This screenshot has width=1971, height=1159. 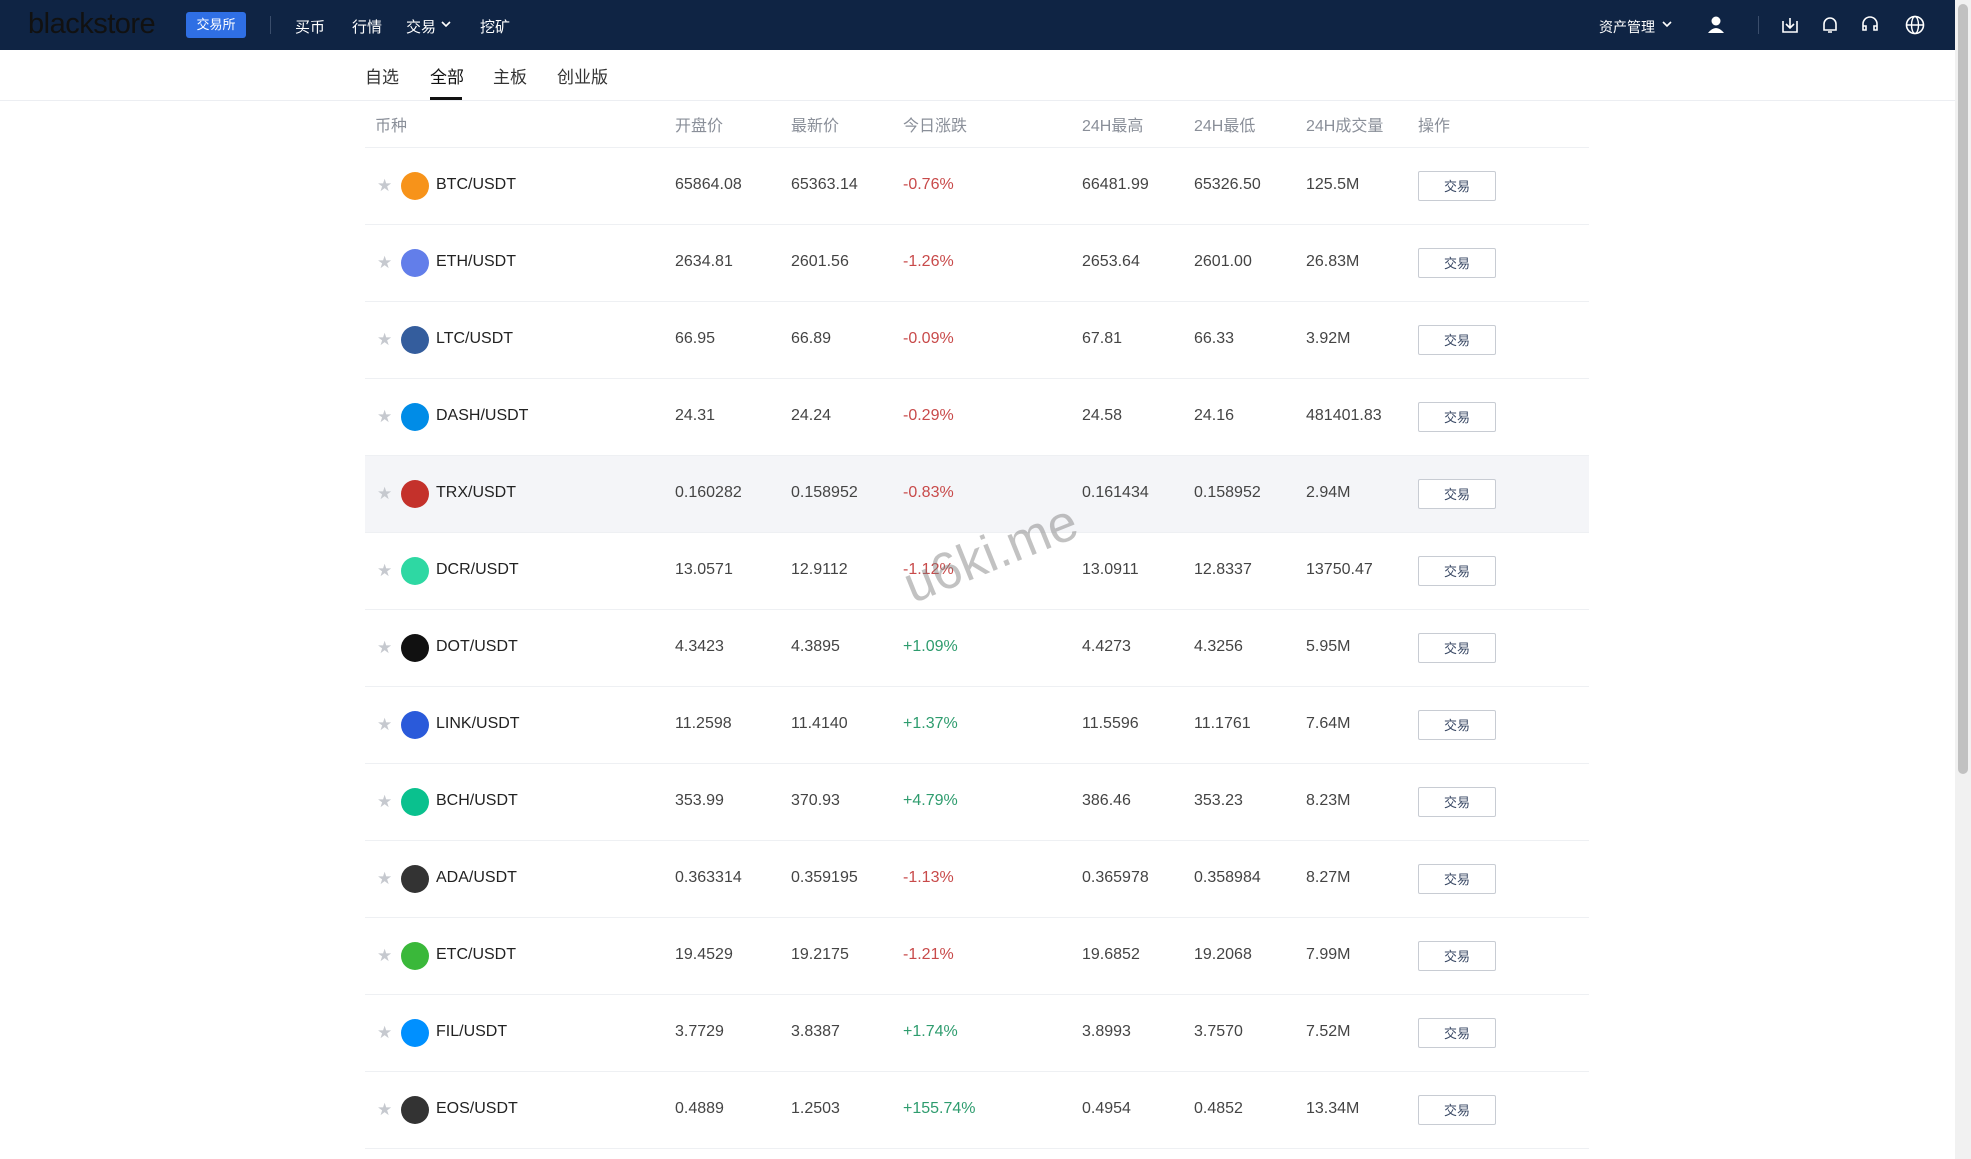 I want to click on tab: 自选, so click(x=382, y=77).